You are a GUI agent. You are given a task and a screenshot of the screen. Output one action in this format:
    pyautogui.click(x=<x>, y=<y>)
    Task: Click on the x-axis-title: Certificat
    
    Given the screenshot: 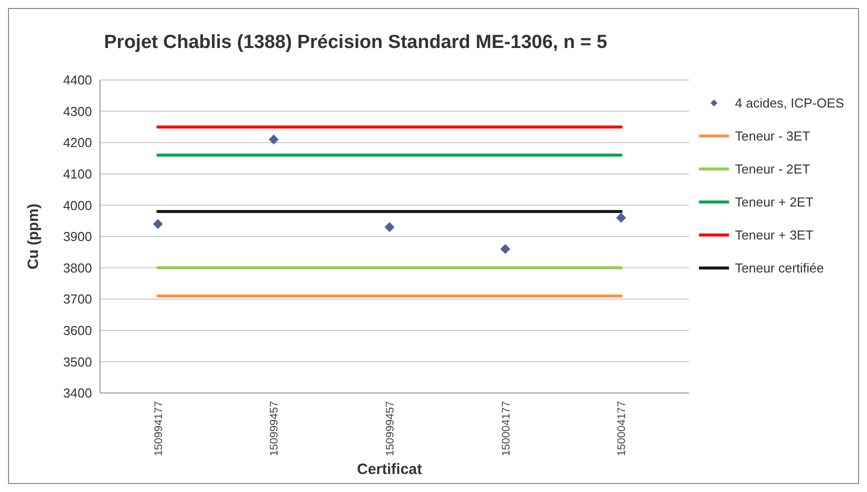 What is the action you would take?
    pyautogui.click(x=389, y=469)
    